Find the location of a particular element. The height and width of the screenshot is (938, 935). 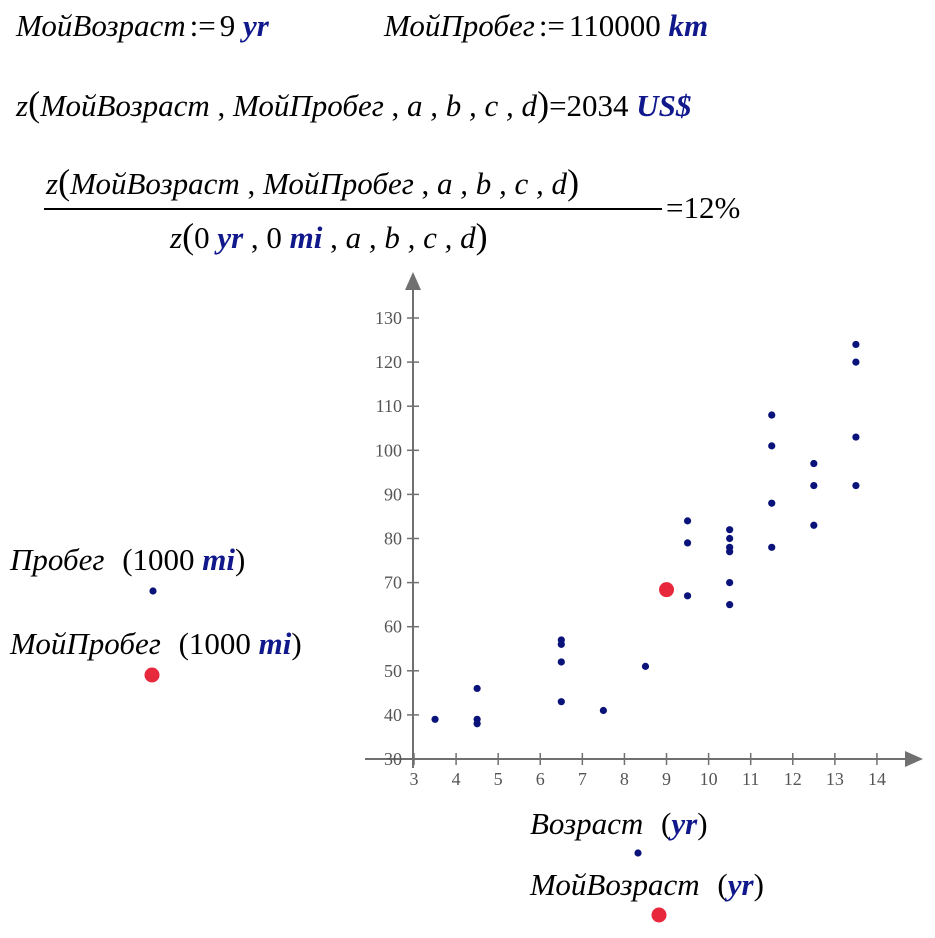

y-tick-label: 100 is located at coordinates (388, 450).